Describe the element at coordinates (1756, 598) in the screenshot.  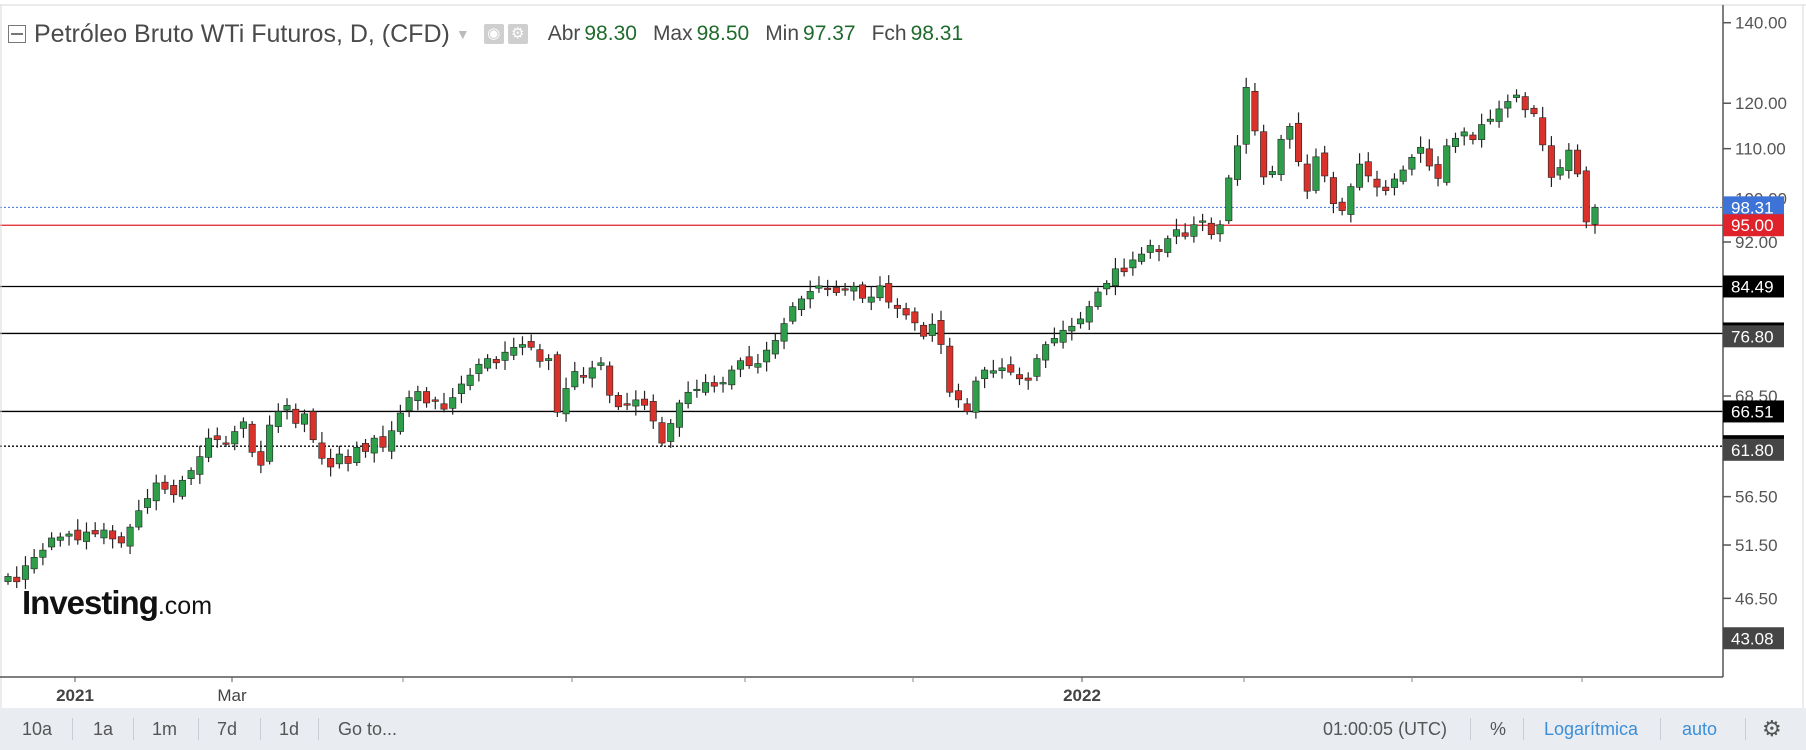
I see `y-tick-label: 46.50` at that location.